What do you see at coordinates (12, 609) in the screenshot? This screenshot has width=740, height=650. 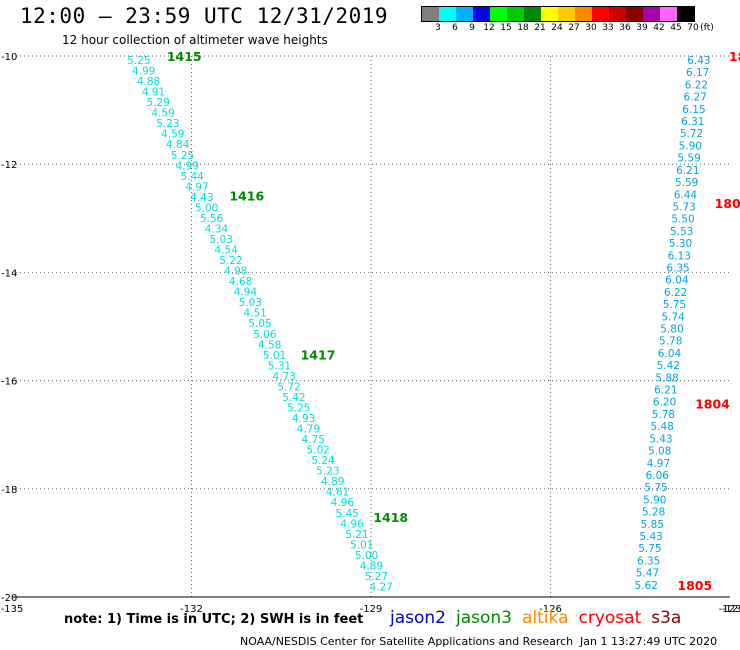 I see `x-tick-label: -135` at bounding box center [12, 609].